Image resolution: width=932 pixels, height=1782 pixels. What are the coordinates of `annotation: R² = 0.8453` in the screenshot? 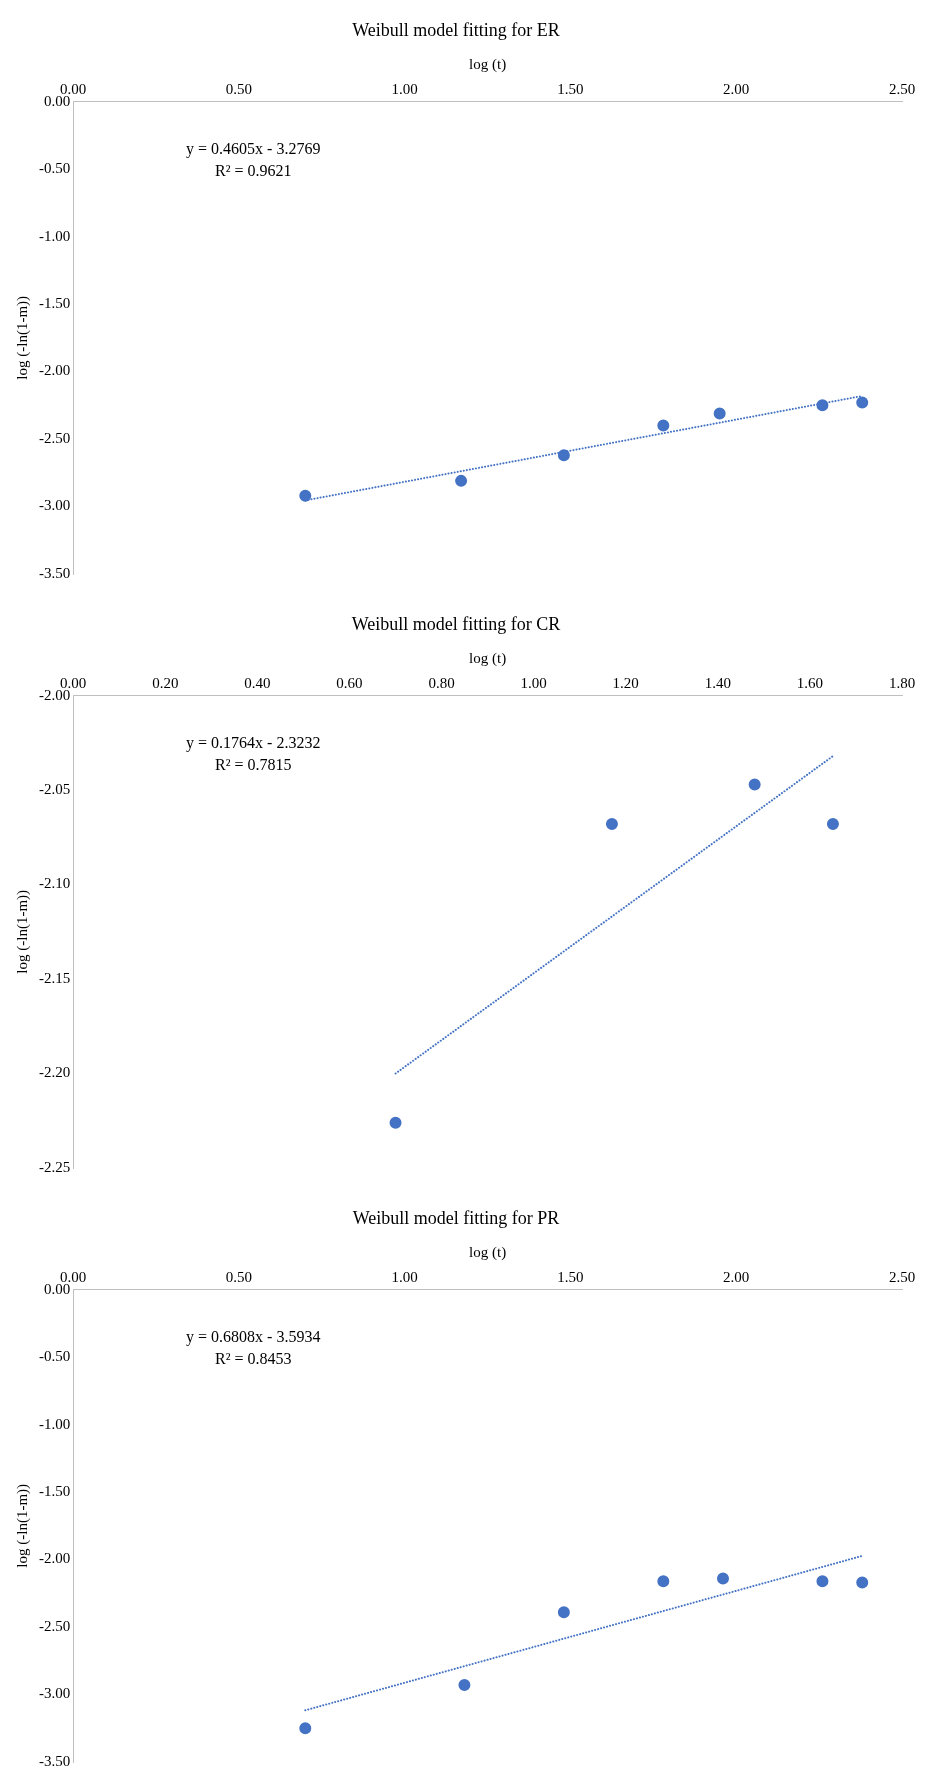 It's located at (253, 1358).